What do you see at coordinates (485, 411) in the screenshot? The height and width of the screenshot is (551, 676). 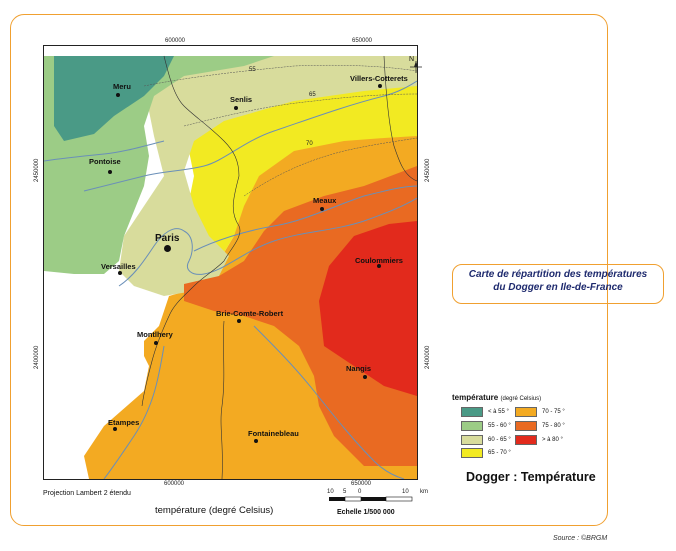 I see `legend-item: < à 55 °` at bounding box center [485, 411].